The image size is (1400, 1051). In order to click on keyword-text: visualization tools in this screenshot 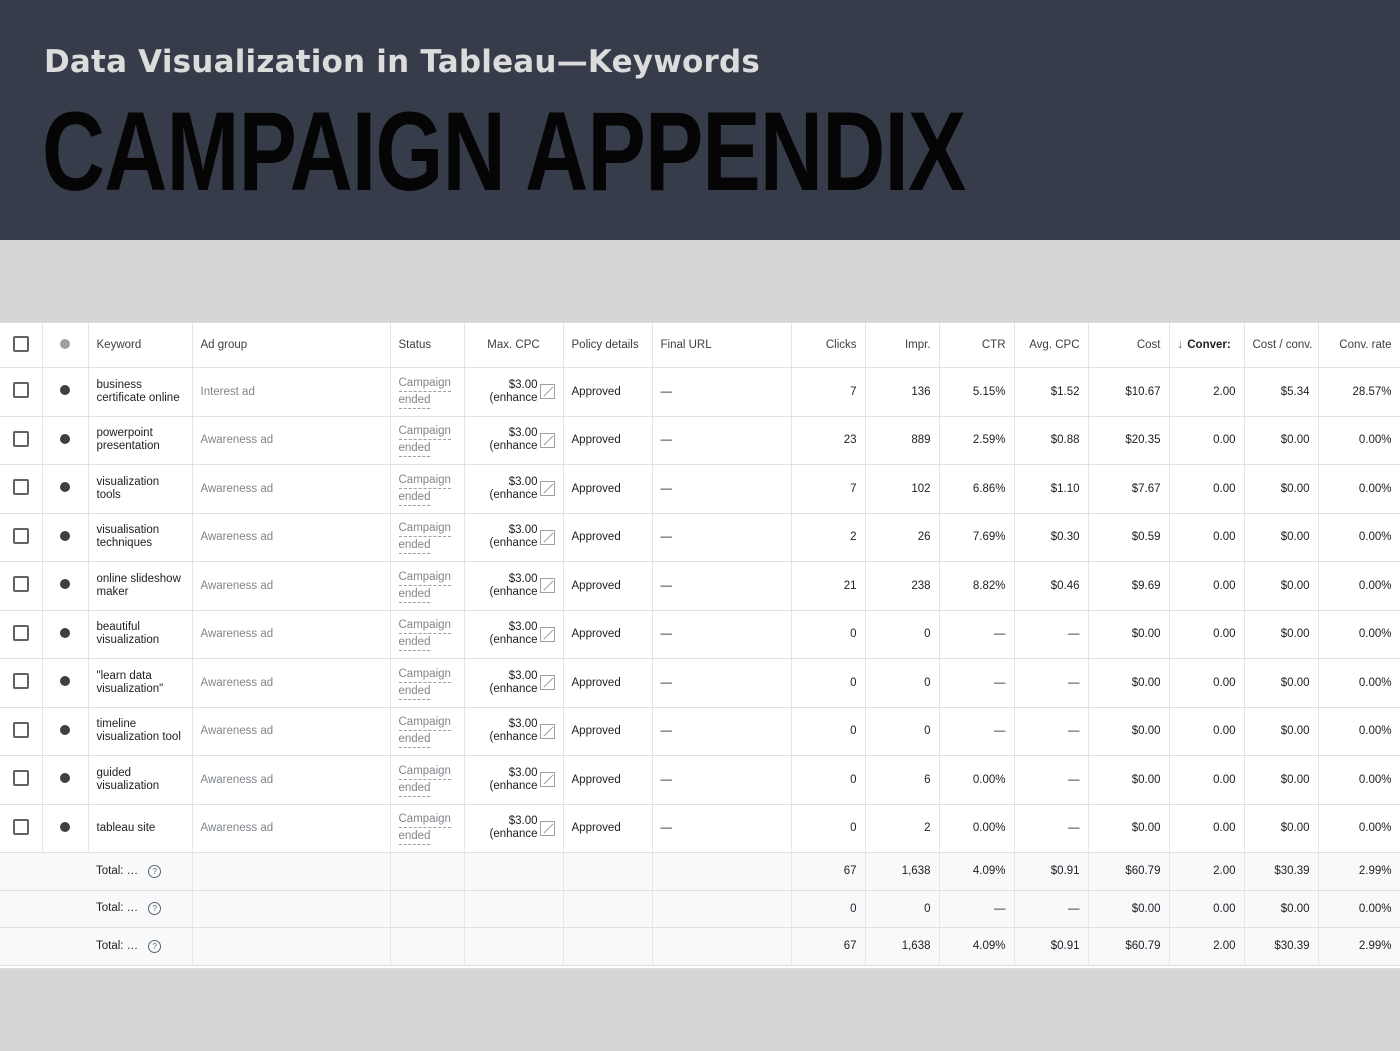, I will do `click(128, 488)`.